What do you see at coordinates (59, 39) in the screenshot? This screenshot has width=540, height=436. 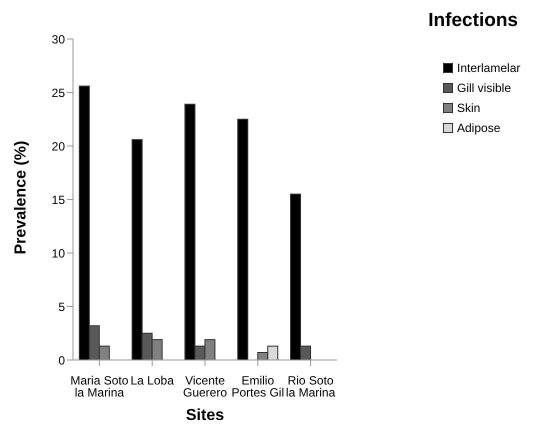 I see `y-tick-label: 30` at bounding box center [59, 39].